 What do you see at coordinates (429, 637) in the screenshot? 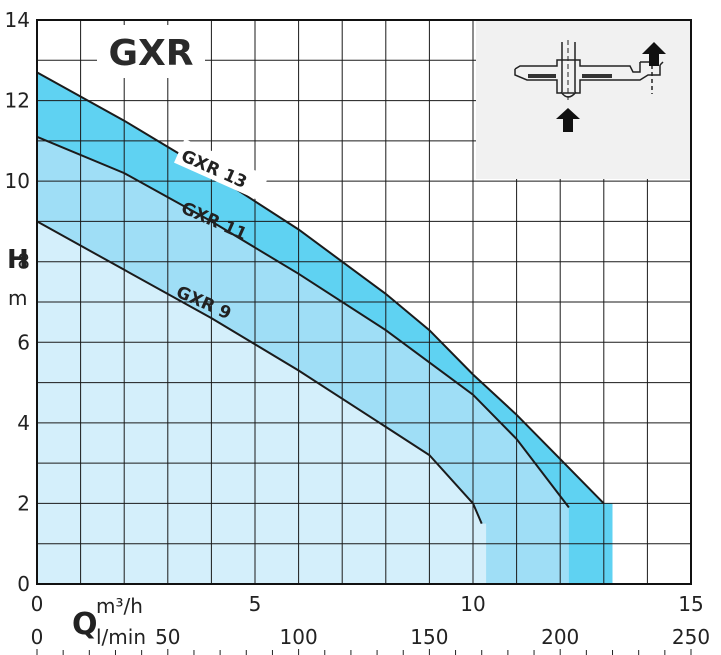
I see `x2-tick-label: 150` at bounding box center [429, 637].